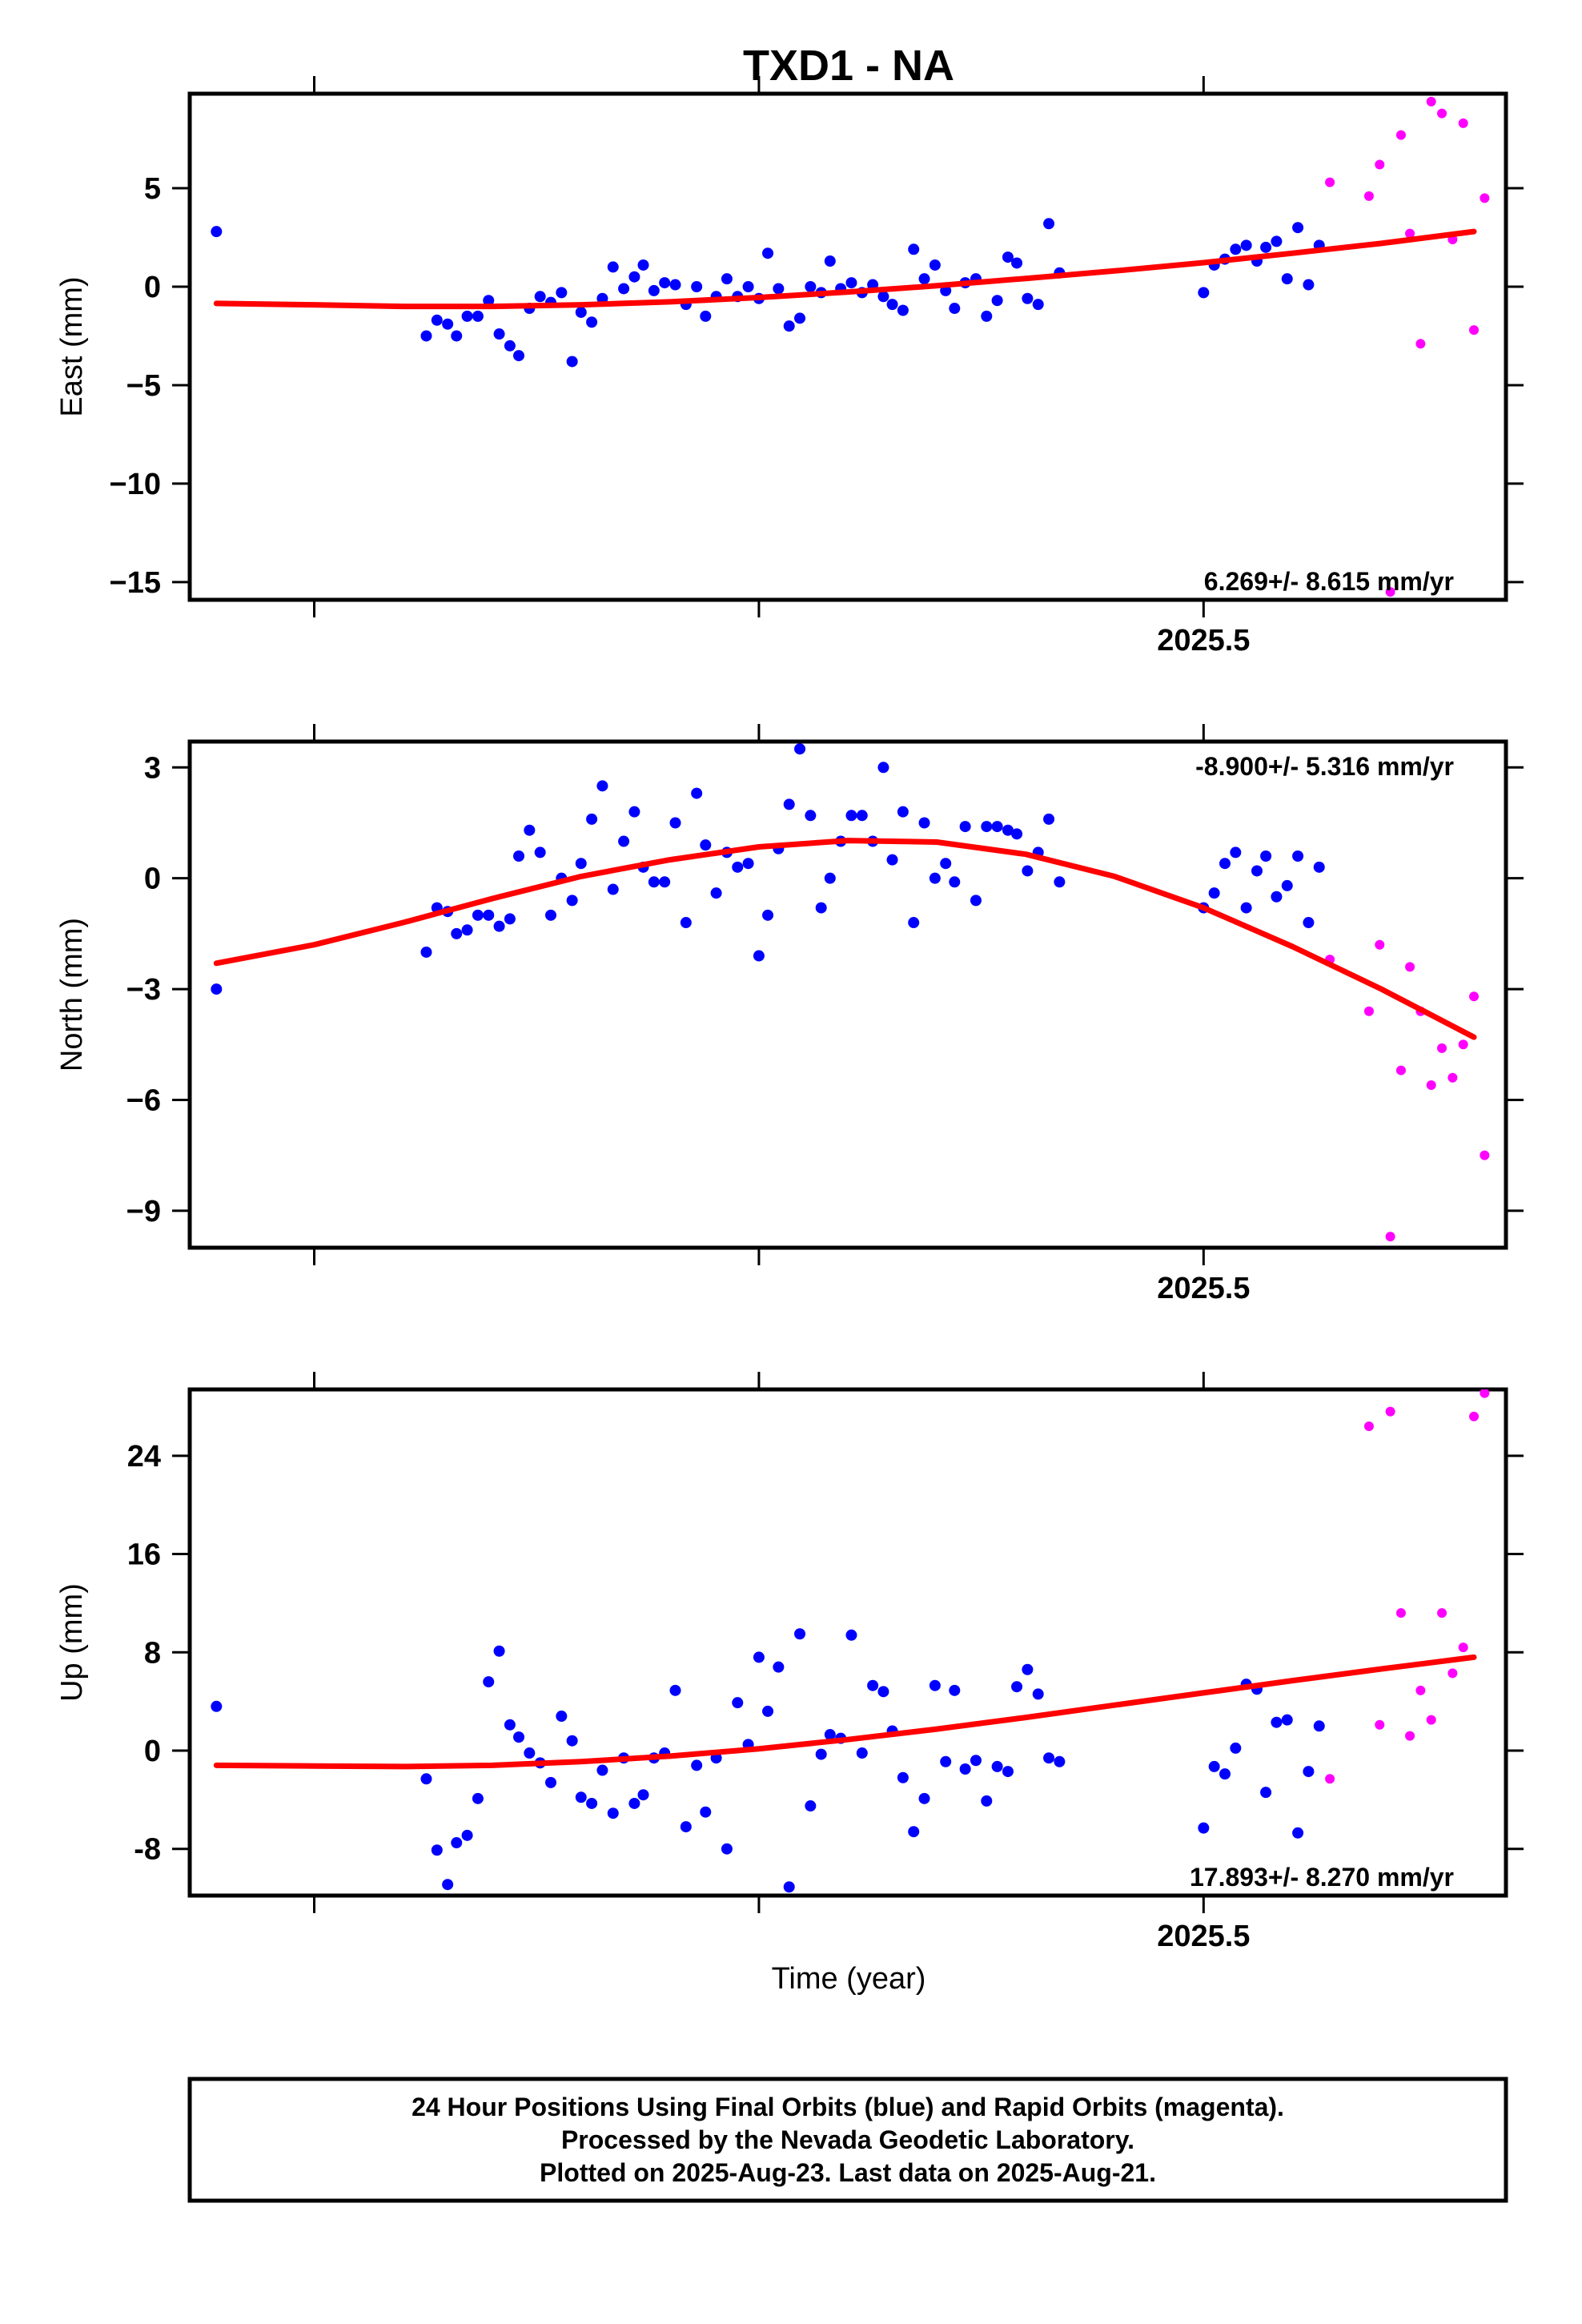 The height and width of the screenshot is (2324, 1582). Describe the element at coordinates (135, 484) in the screenshot. I see `east-y-tick-label: −10` at that location.